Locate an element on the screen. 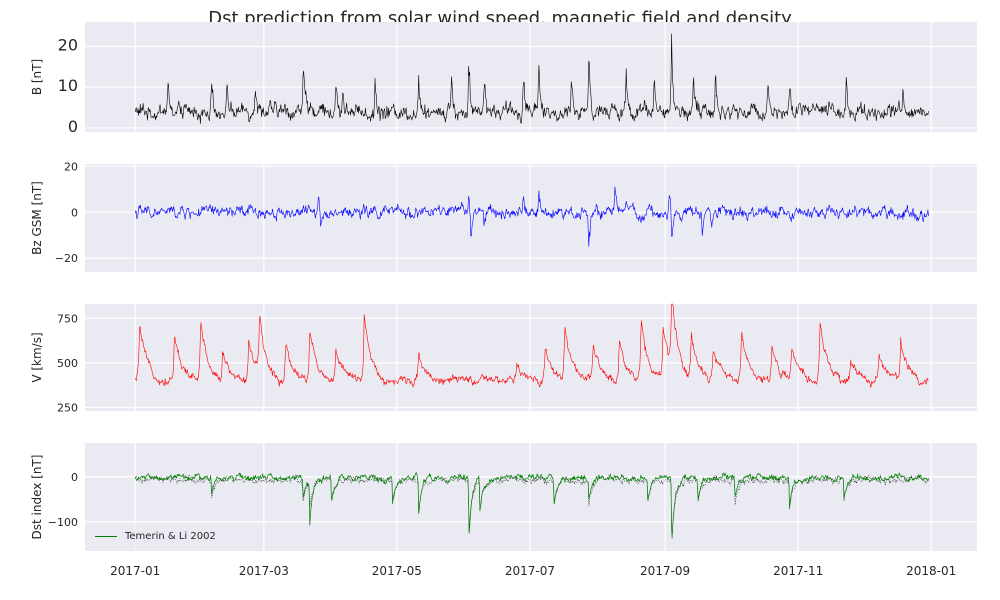 The height and width of the screenshot is (600, 1000). panel-1-series-1-line is located at coordinates (531, 78).